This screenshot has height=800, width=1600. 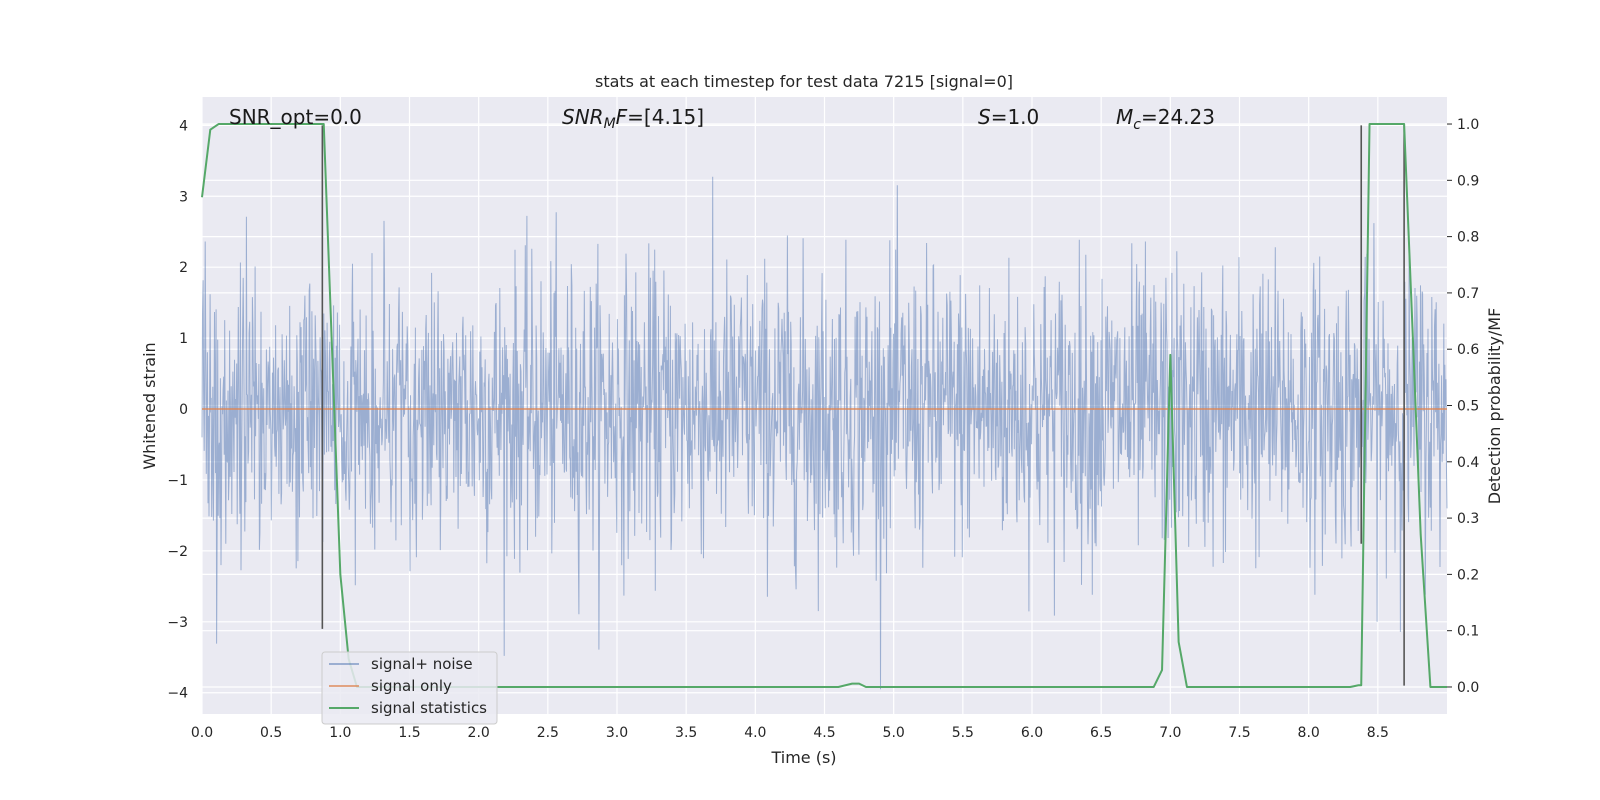 I want to click on x-tick-label-13: 6.5, so click(x=1101, y=733).